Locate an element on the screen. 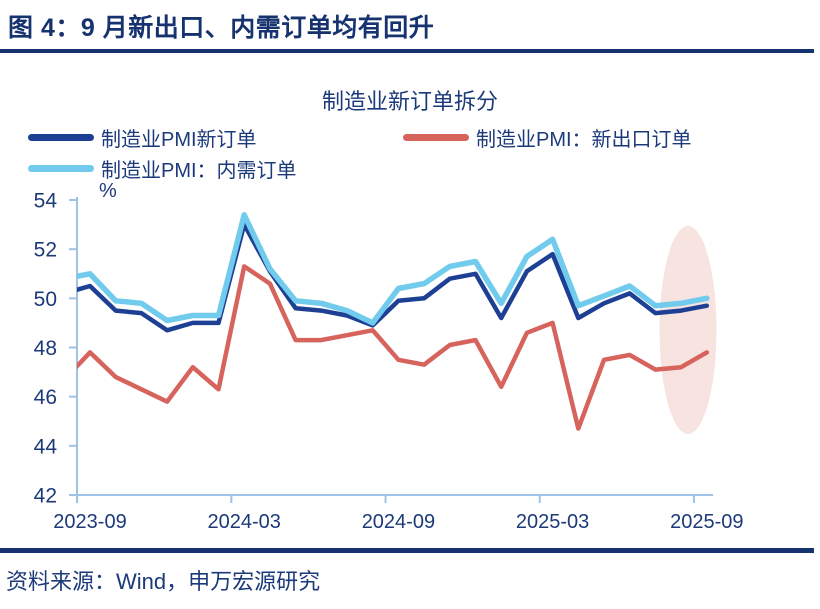  y-axis-label: 48 is located at coordinates (45, 348).